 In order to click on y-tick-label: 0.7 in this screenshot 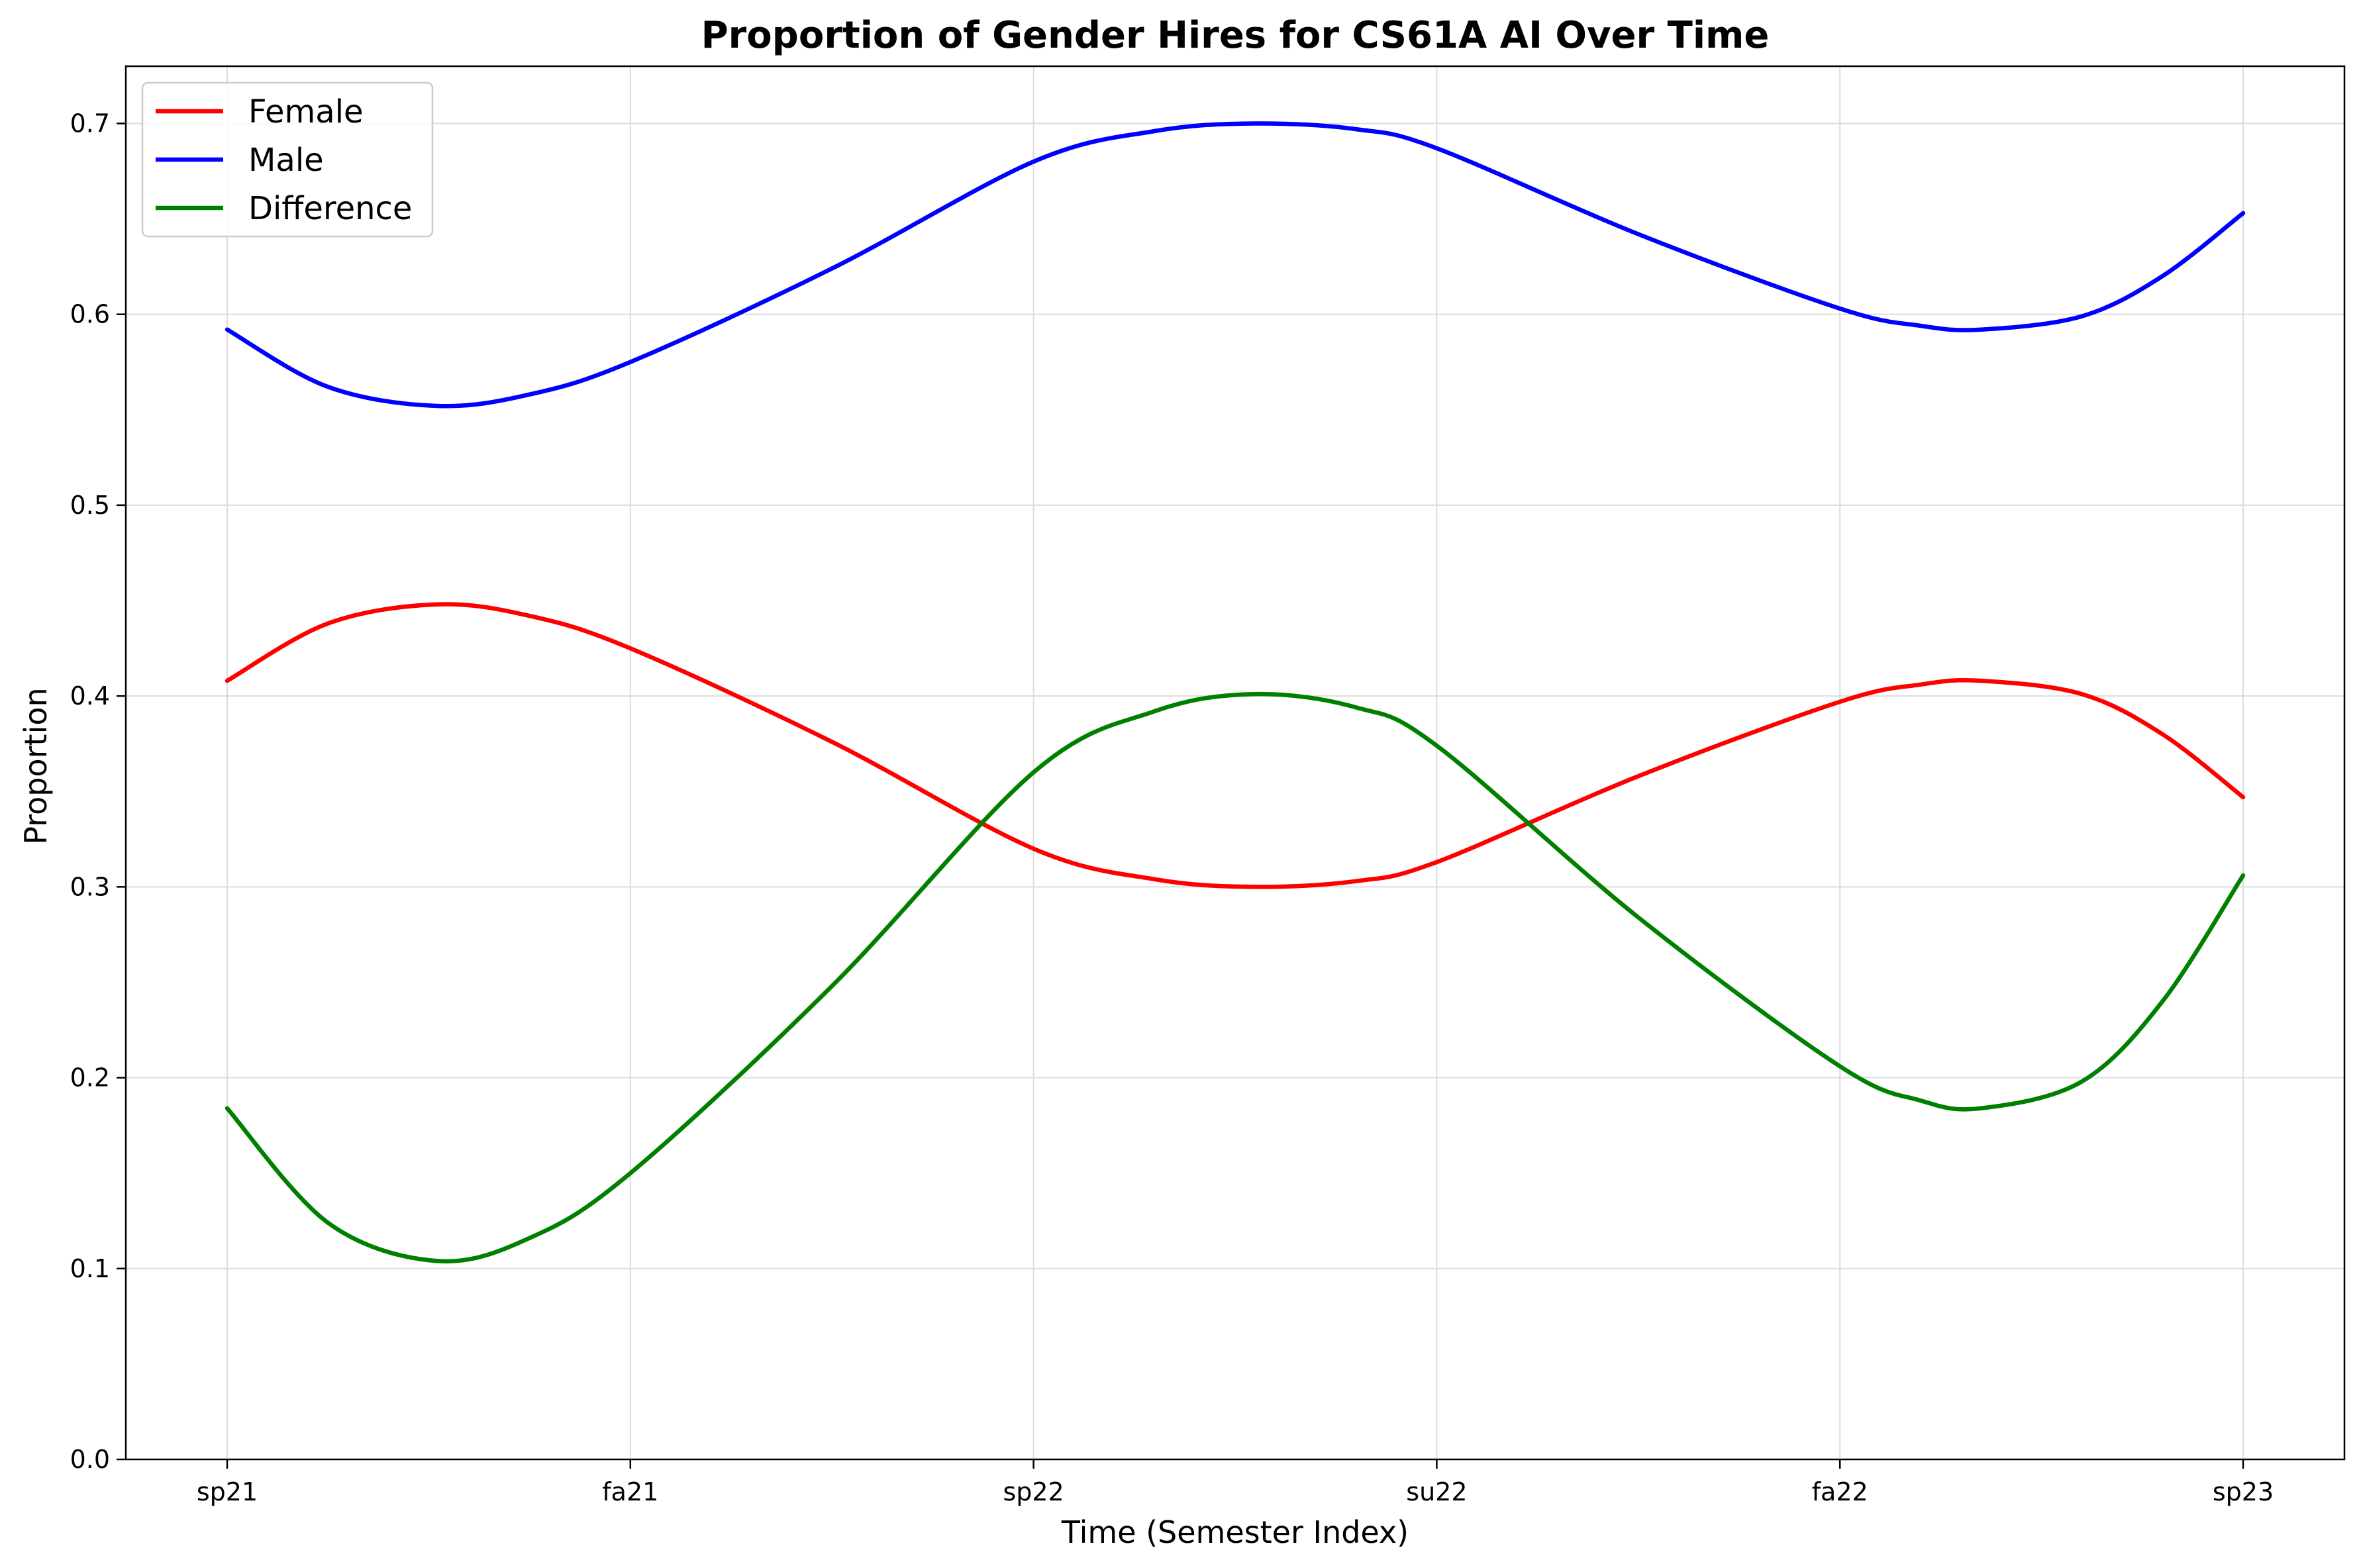, I will do `click(90, 123)`.